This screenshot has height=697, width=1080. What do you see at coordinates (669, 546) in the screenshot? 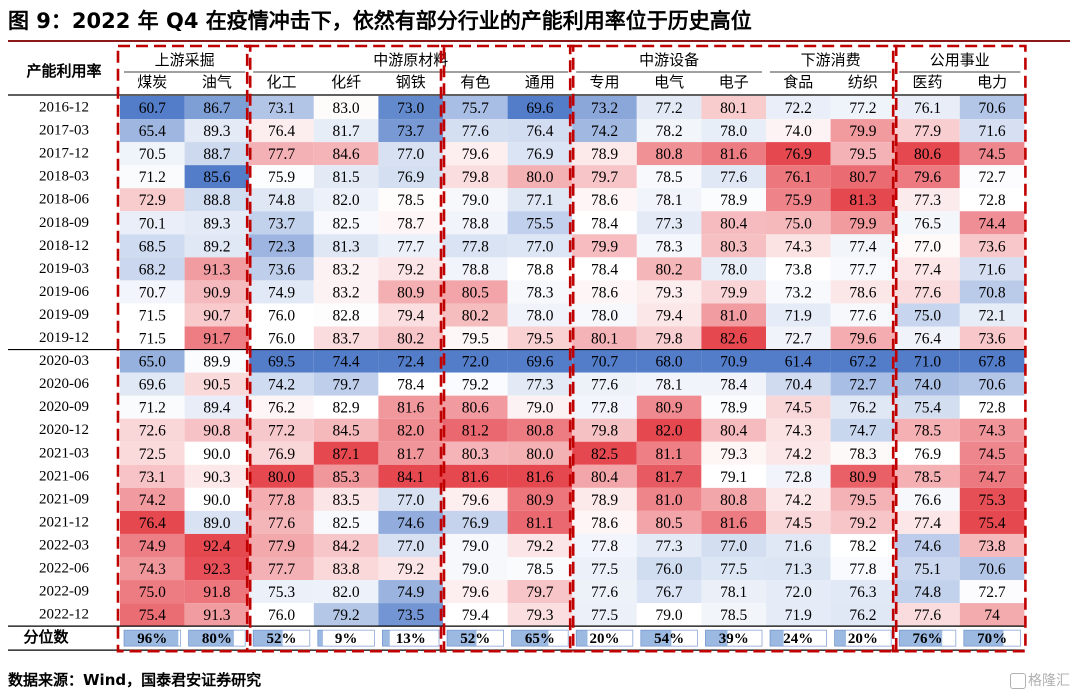
I see `cell-value: 77.3` at bounding box center [669, 546].